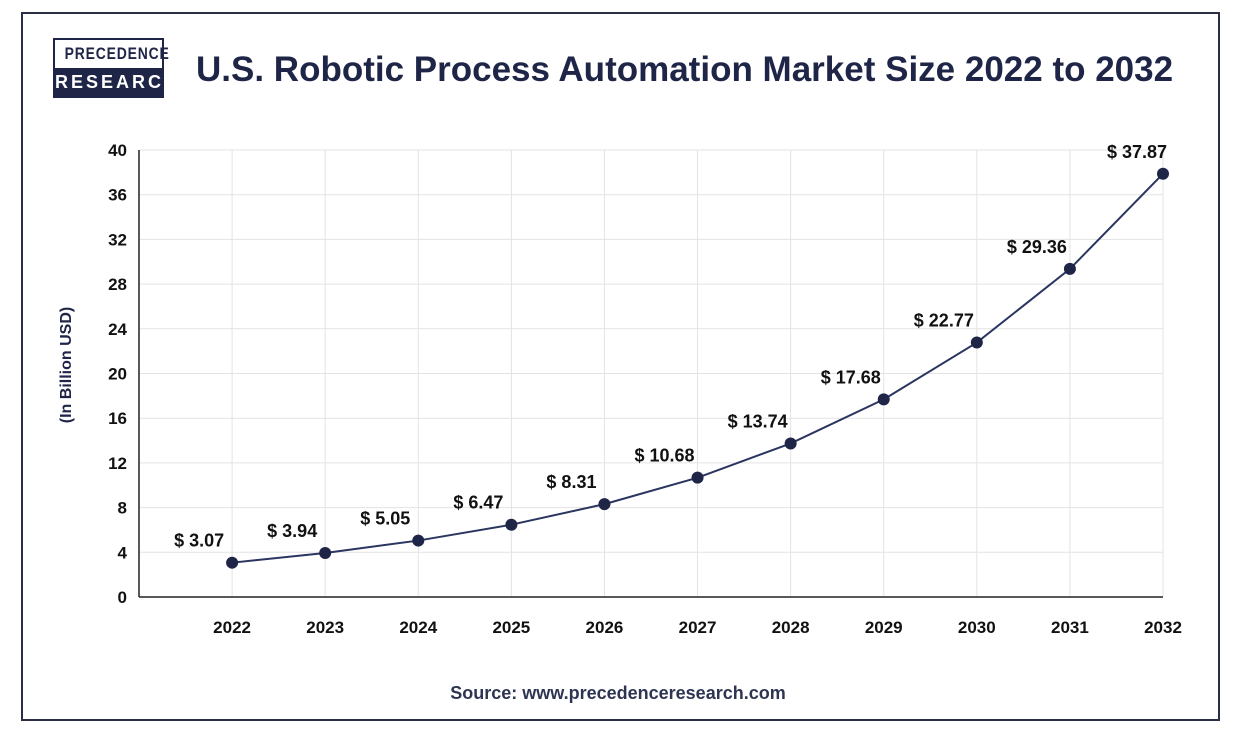 Image resolution: width=1236 pixels, height=736 pixels. I want to click on x-tick-label: 2032, so click(1163, 627).